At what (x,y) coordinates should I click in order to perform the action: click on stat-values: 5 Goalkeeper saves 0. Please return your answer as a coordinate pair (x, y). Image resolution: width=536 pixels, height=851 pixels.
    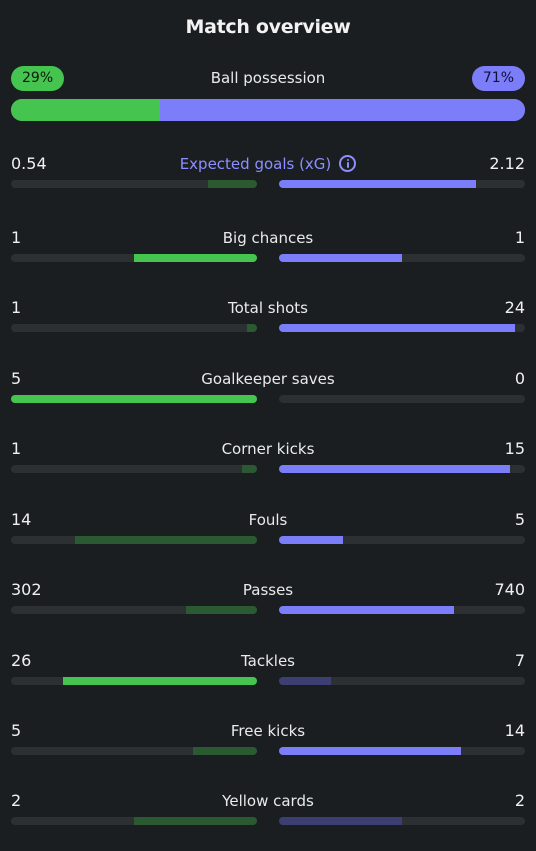
    Looking at the image, I should click on (268, 380).